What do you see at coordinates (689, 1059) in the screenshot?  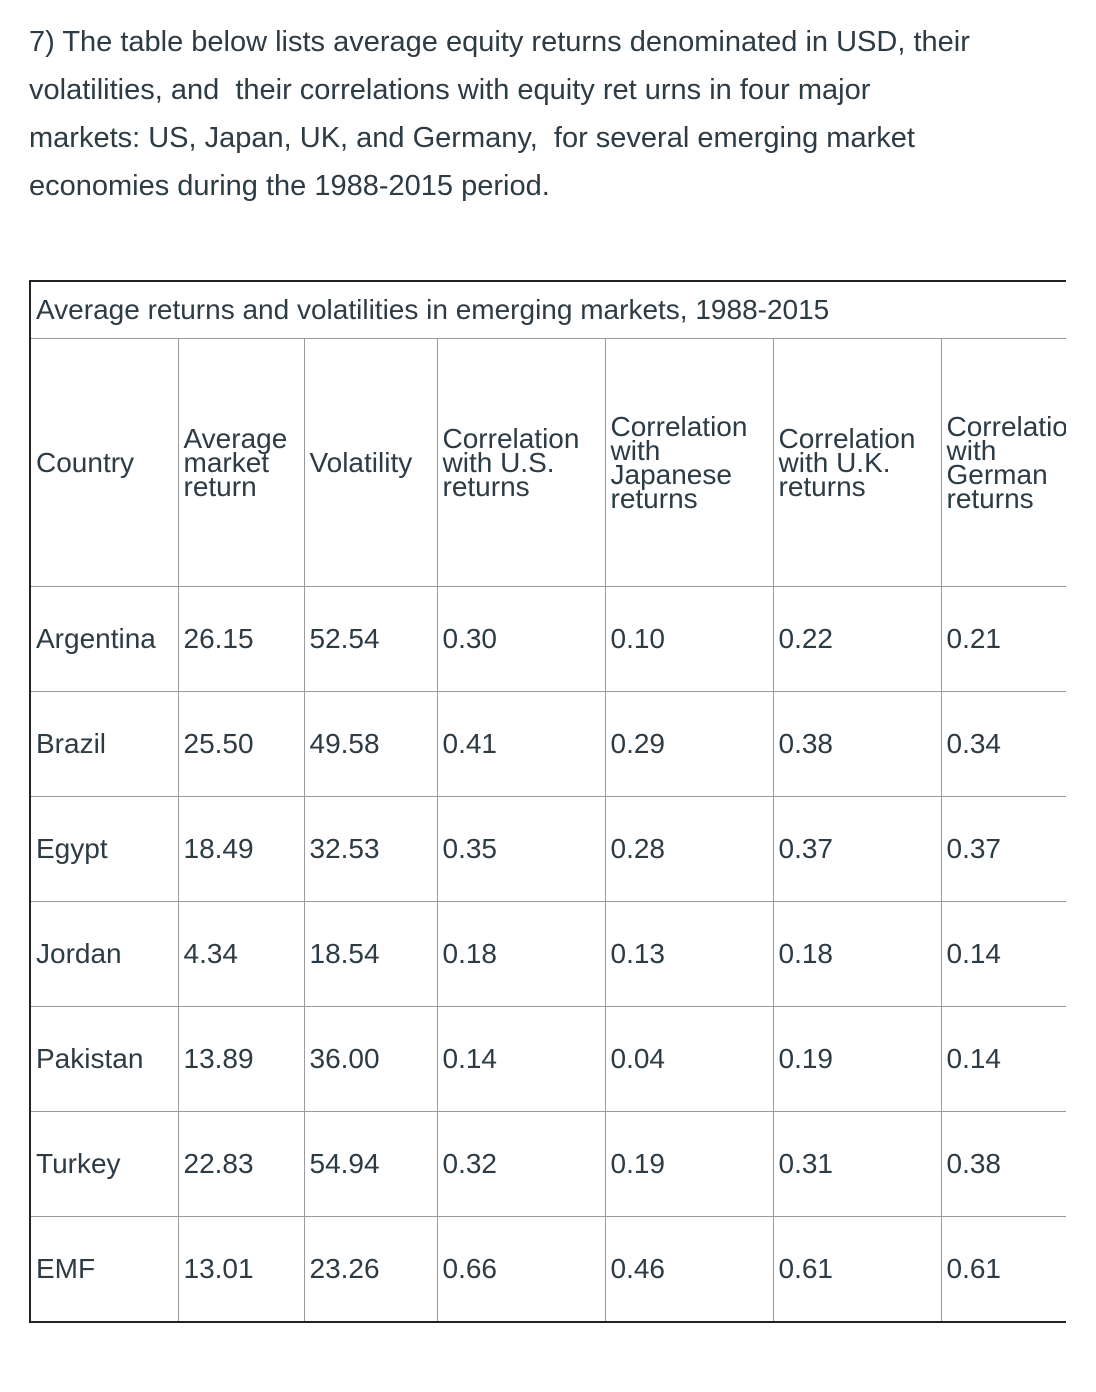 I see `value-cell: 0.04` at bounding box center [689, 1059].